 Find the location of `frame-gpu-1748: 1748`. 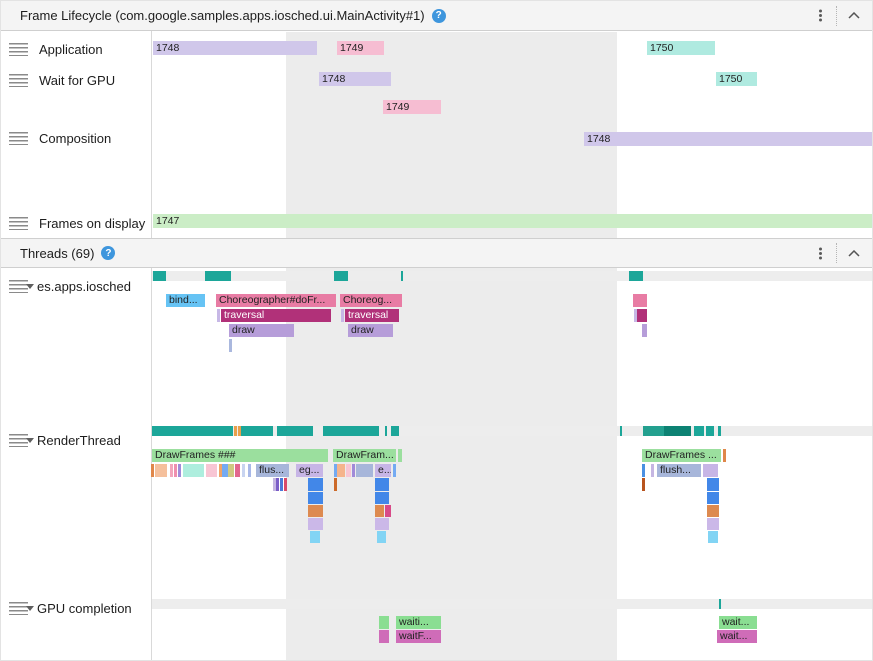

frame-gpu-1748: 1748 is located at coordinates (355, 79).